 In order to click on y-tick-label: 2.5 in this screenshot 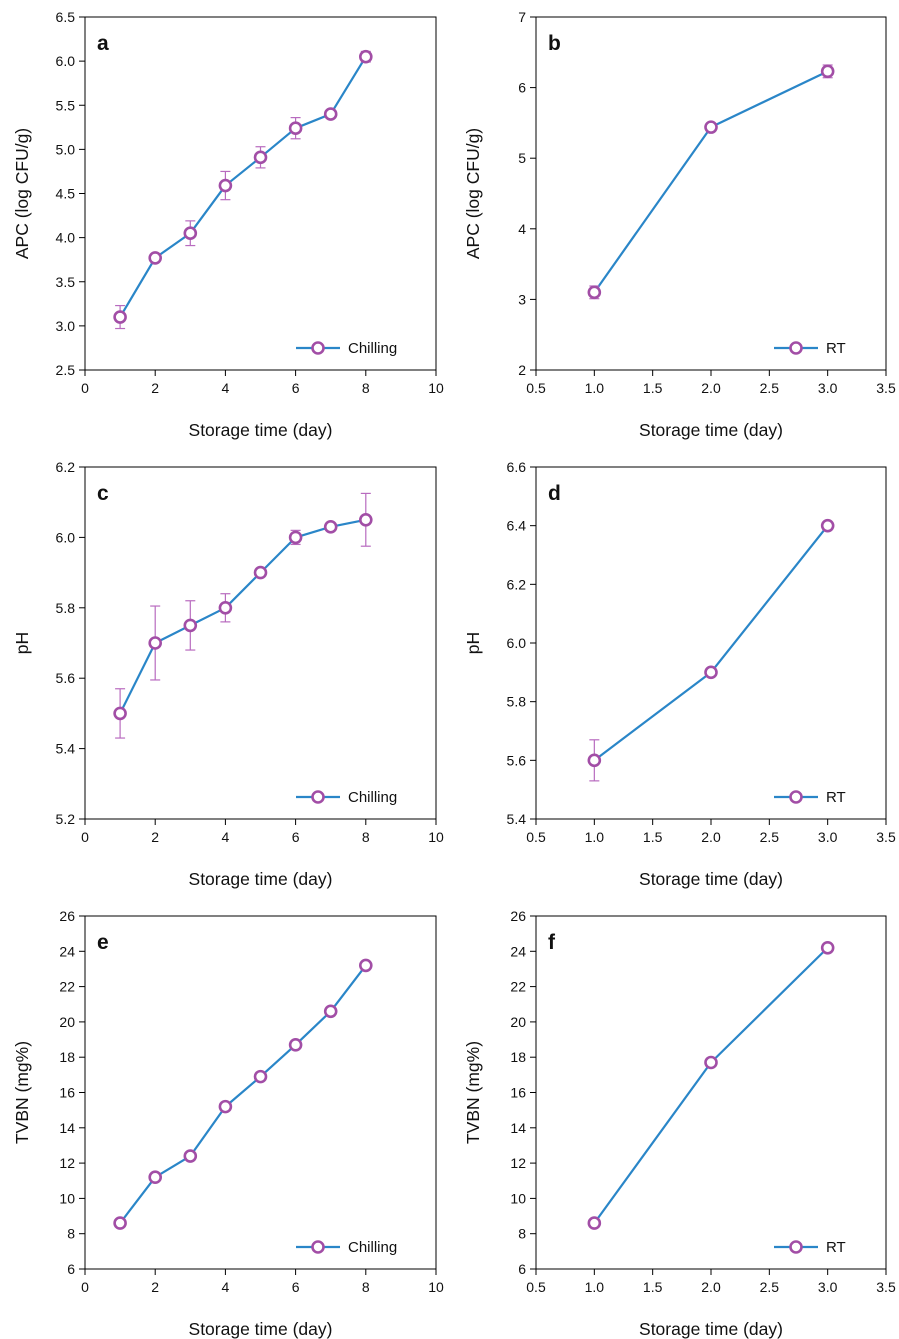, I will do `click(66, 370)`.